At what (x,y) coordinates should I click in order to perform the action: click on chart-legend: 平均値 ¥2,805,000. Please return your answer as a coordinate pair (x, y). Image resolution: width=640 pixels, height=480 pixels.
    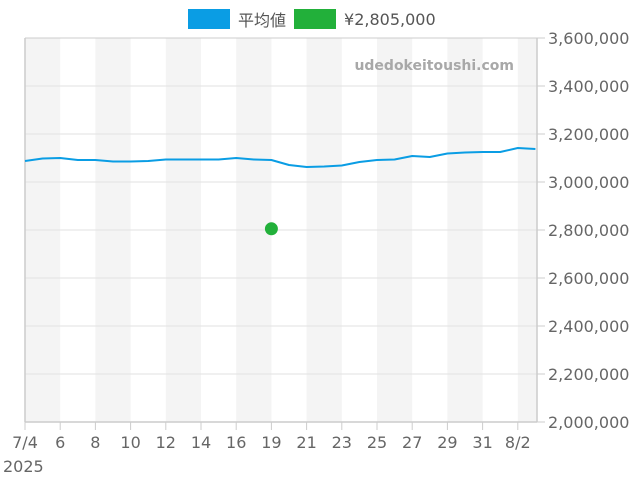
    Looking at the image, I should click on (316, 19).